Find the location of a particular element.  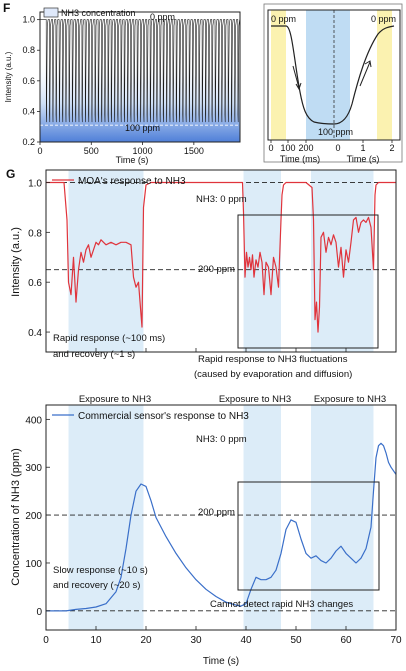

y-tick-label: 1.0 is located at coordinates (35, 183).